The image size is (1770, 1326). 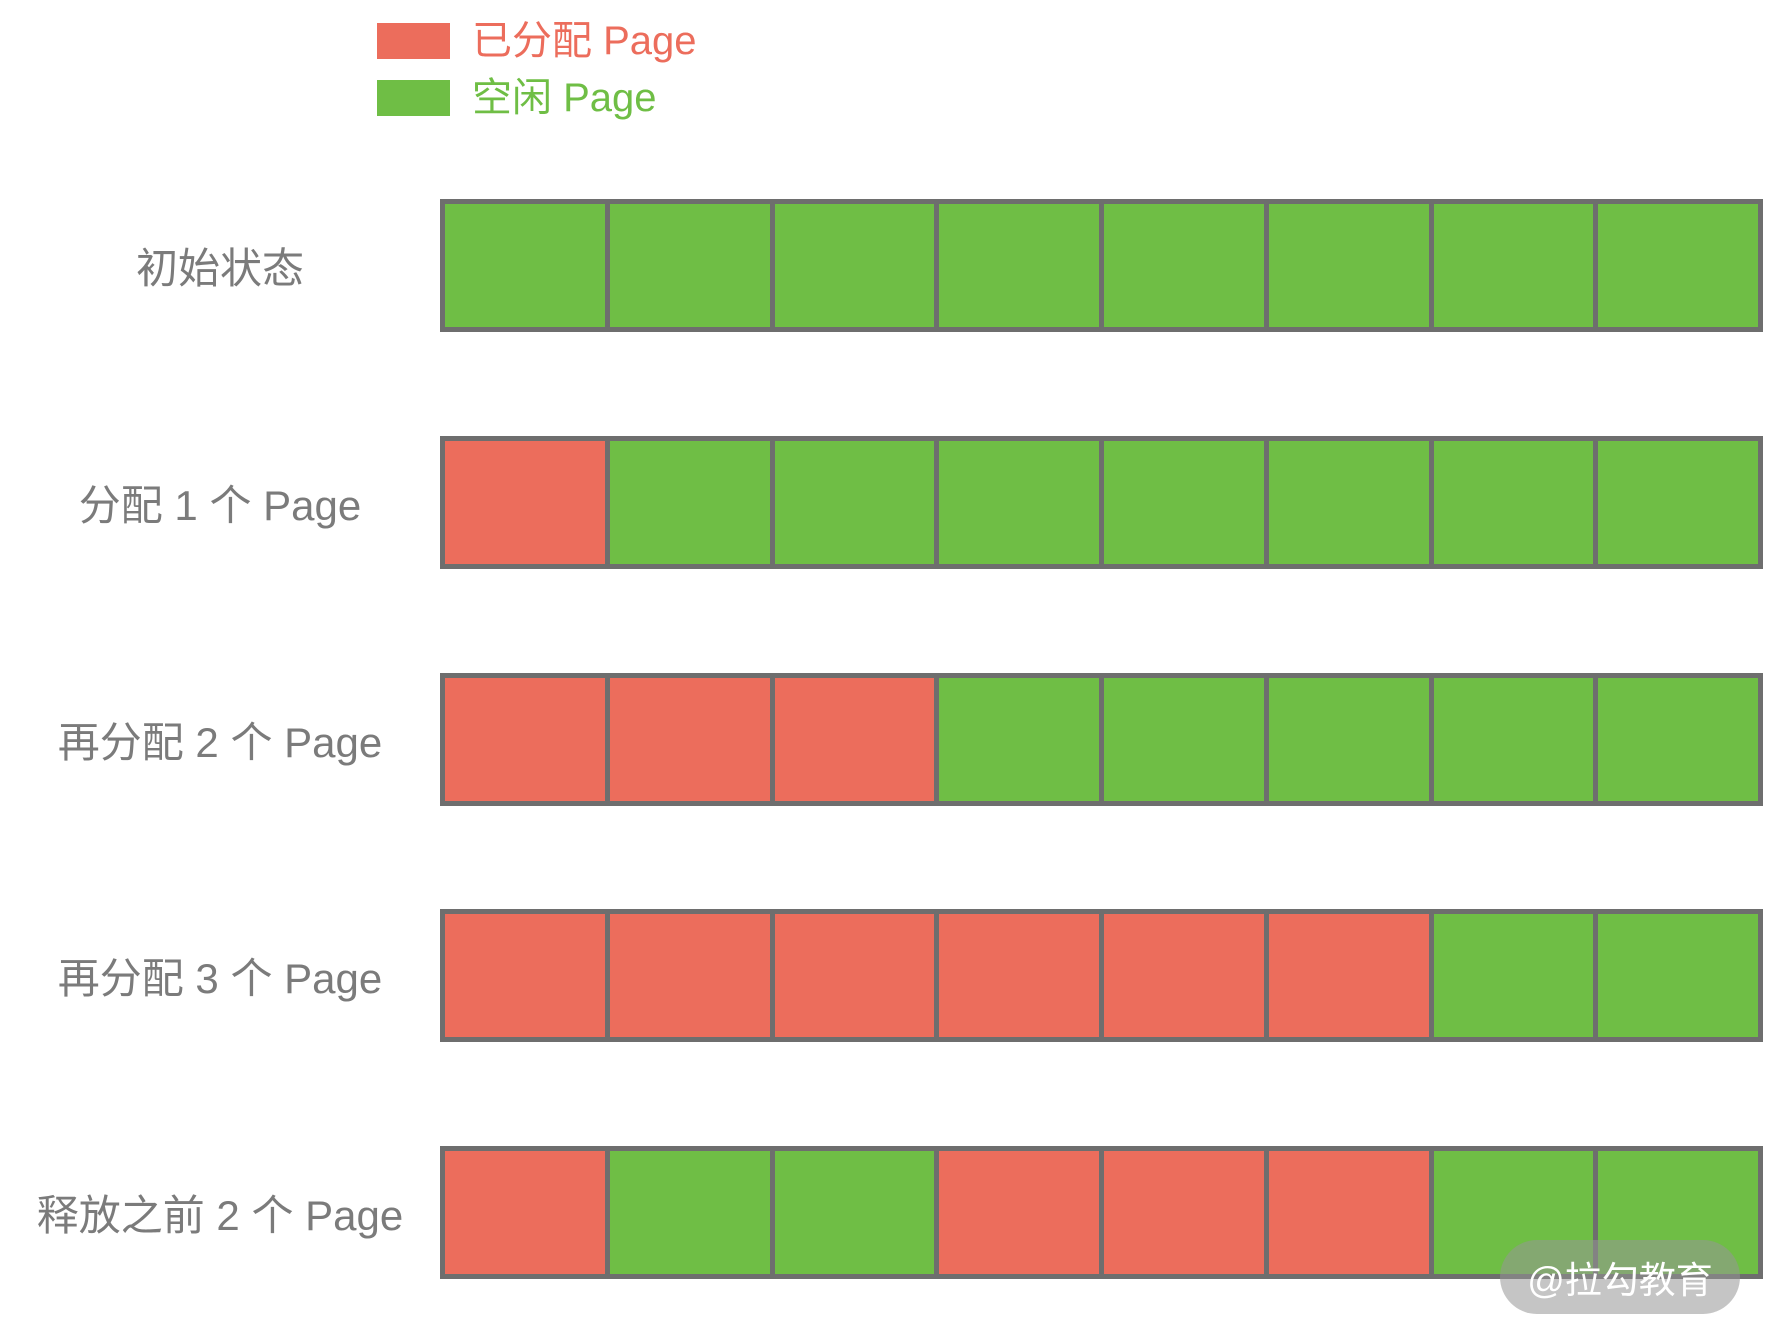 I want to click on allocation-row: 初始状态, so click(x=885, y=265).